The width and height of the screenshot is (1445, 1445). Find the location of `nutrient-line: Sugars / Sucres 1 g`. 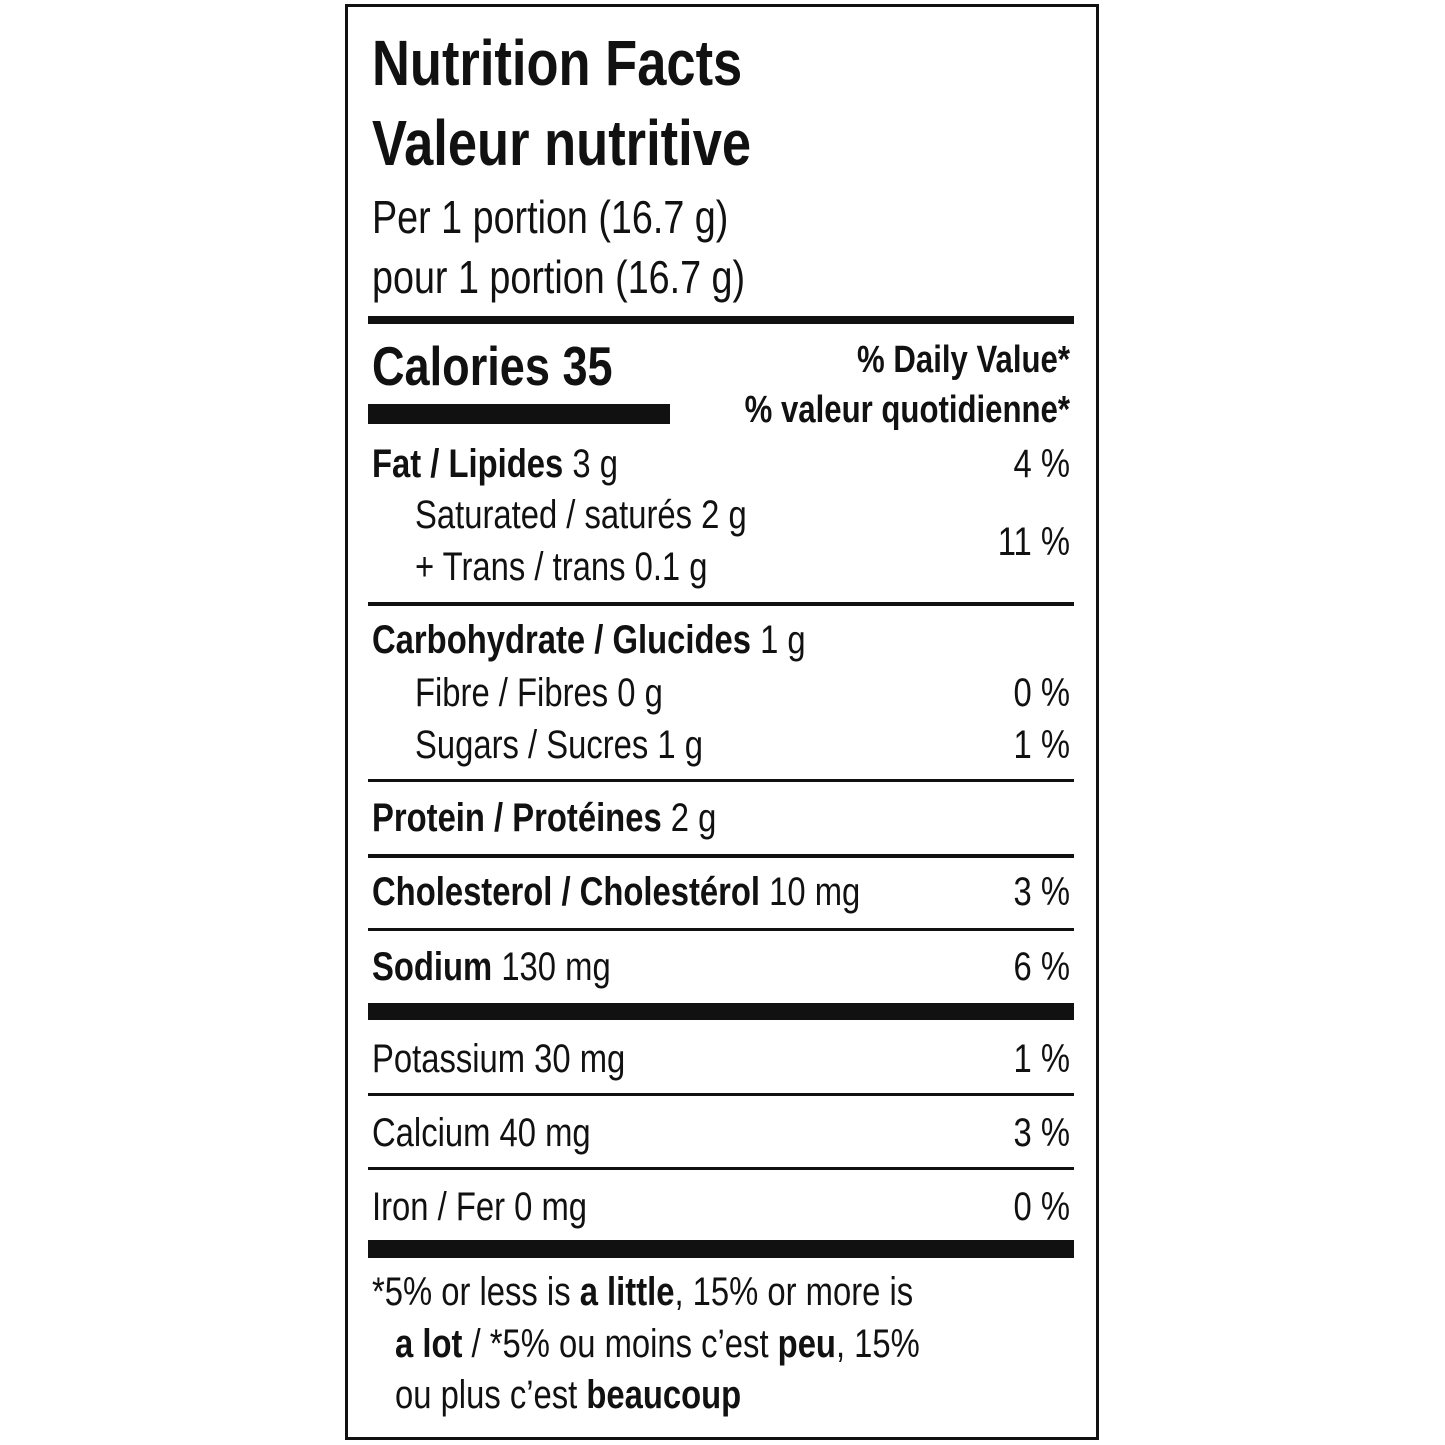

nutrient-line: Sugars / Sucres 1 g is located at coordinates (559, 744).